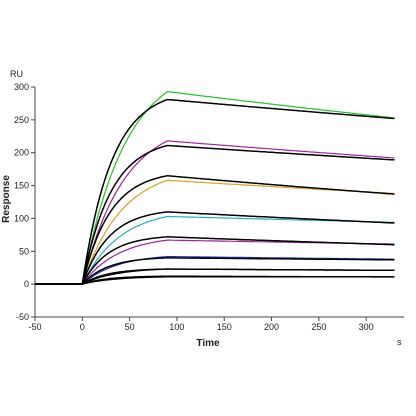 This screenshot has height=416, width=416. I want to click on y-tick-label: 0, so click(26, 284).